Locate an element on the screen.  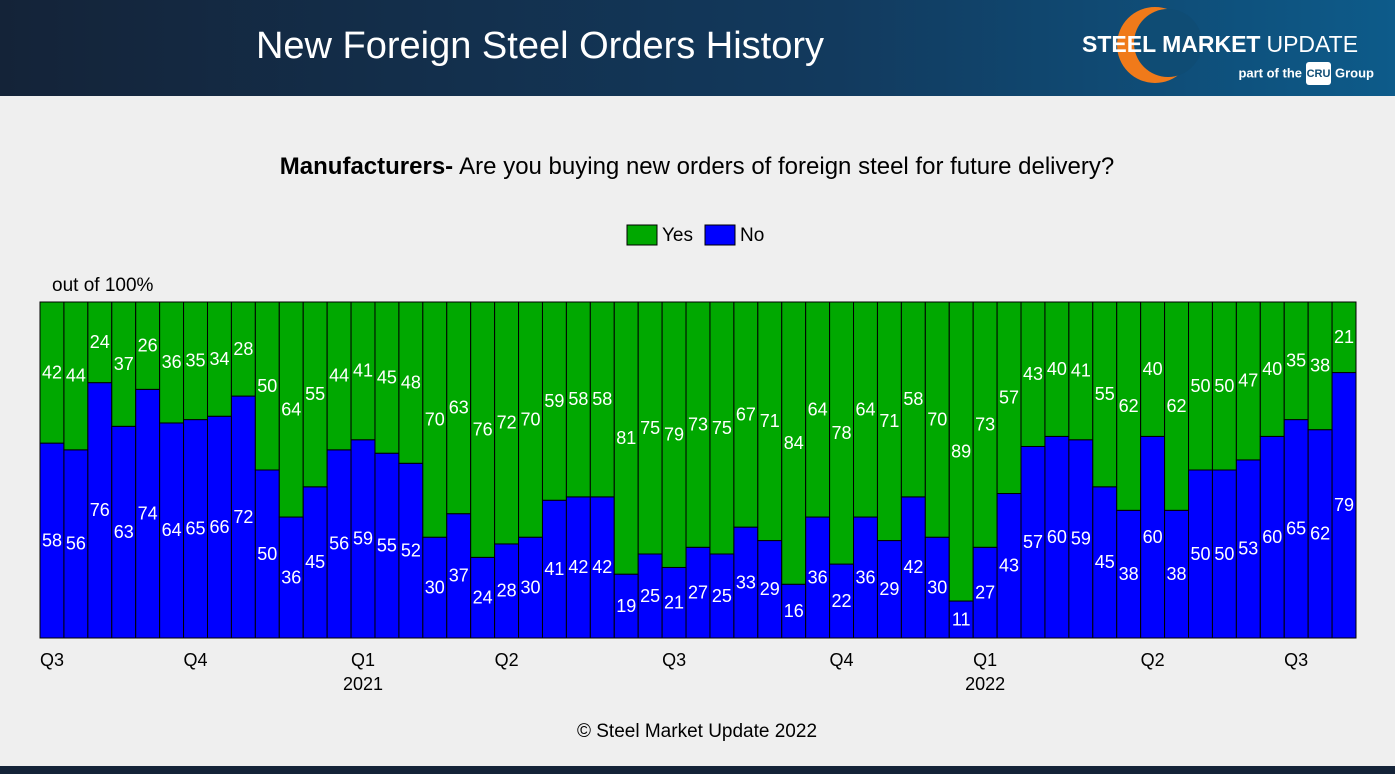
data-label: 27 is located at coordinates (698, 592).